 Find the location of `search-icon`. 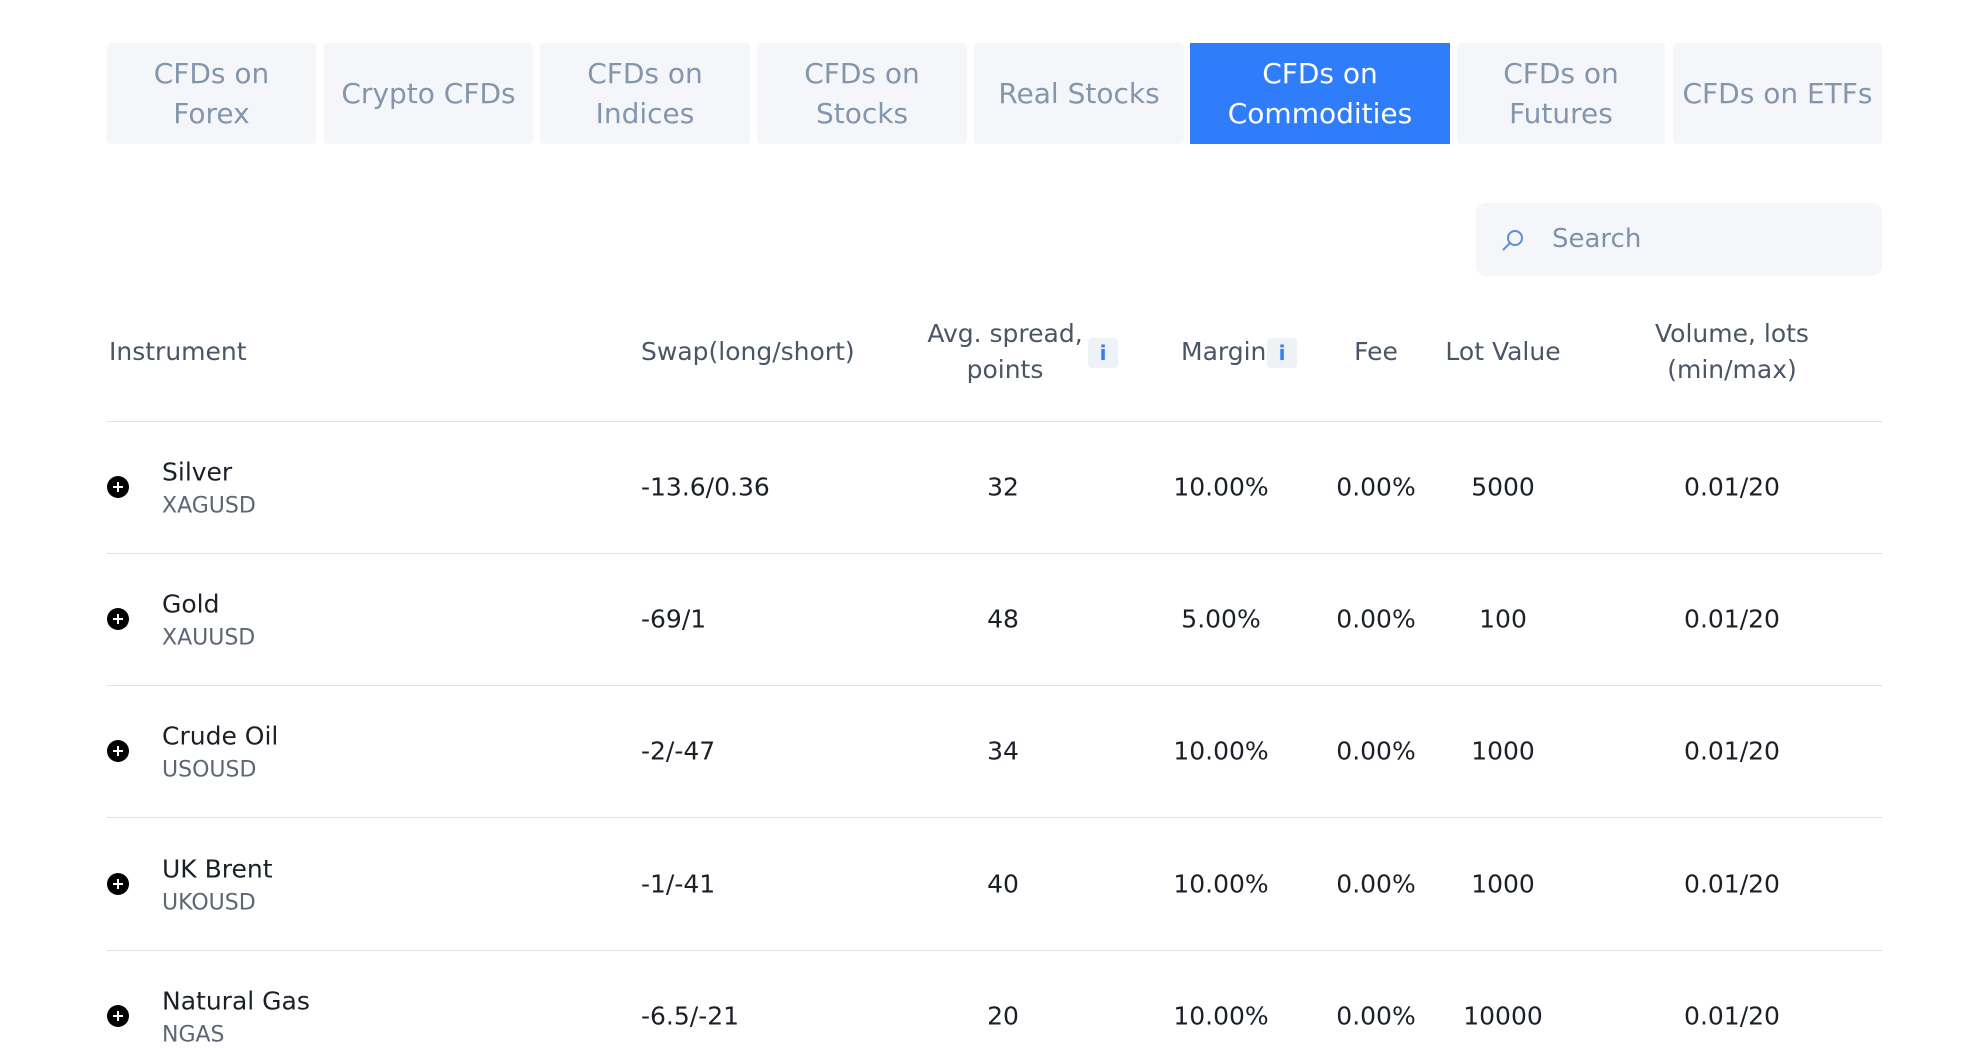

search-icon is located at coordinates (1512, 240).